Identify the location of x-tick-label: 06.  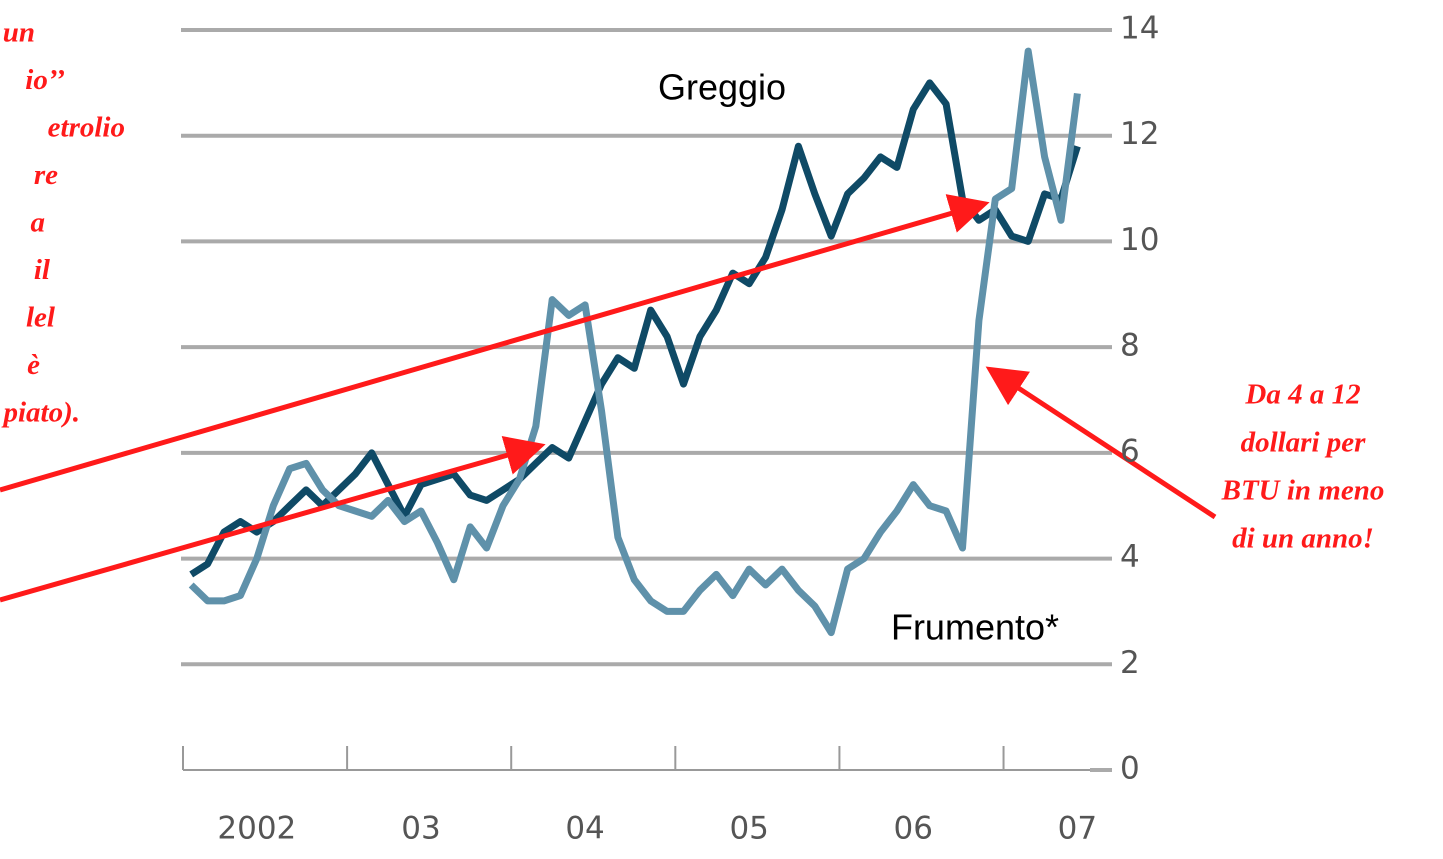
(913, 829).